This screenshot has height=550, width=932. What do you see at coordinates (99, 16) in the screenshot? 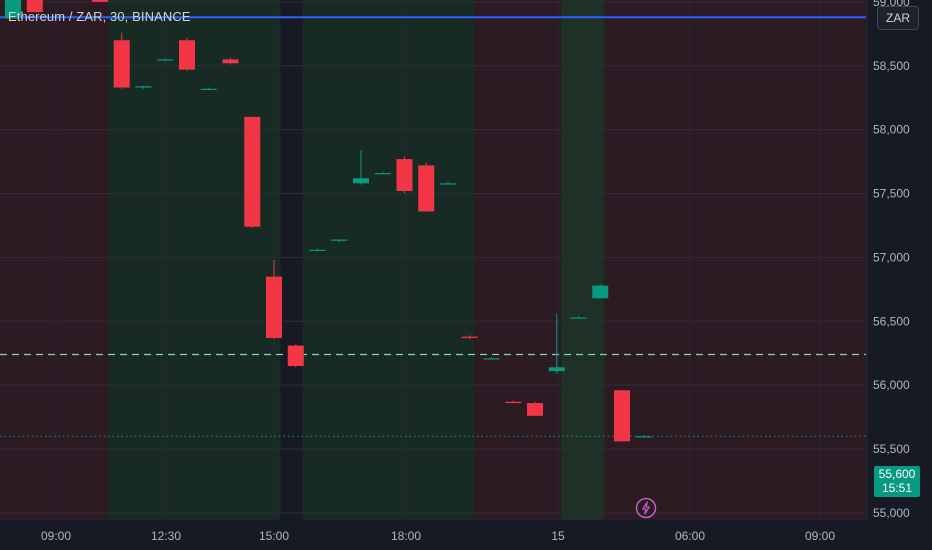
I see `symbol-title: Ethereum / ZAR, 30, BINANCE` at bounding box center [99, 16].